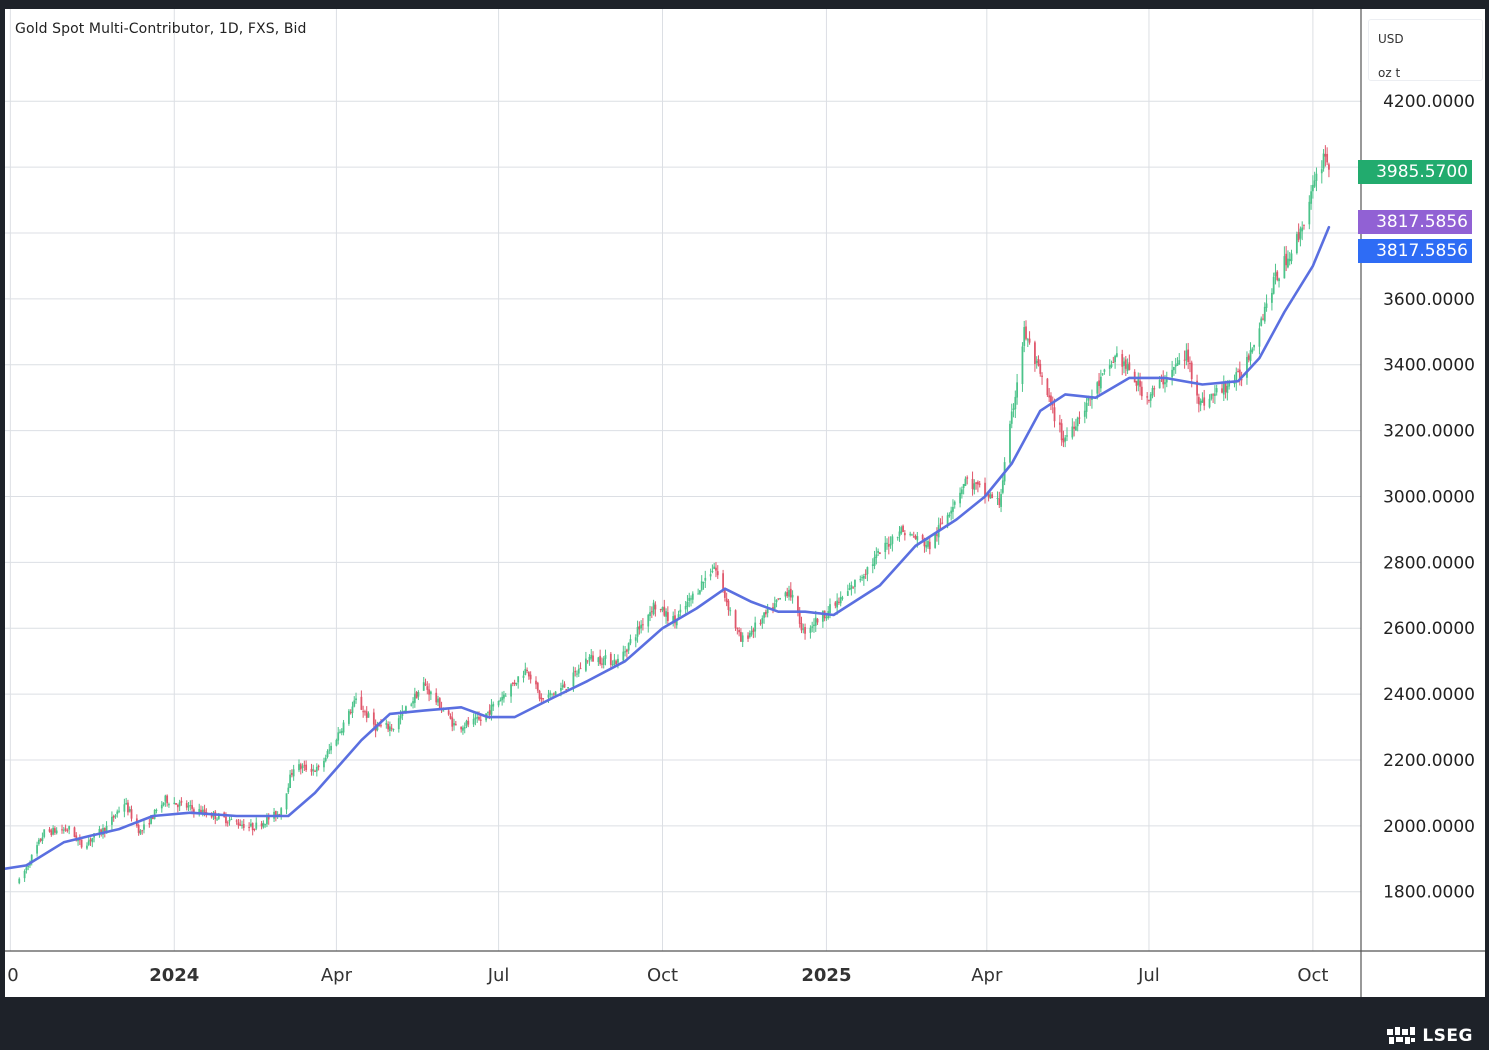  Describe the element at coordinates (987, 975) in the screenshot. I see `x-tick-label: Apr` at that location.